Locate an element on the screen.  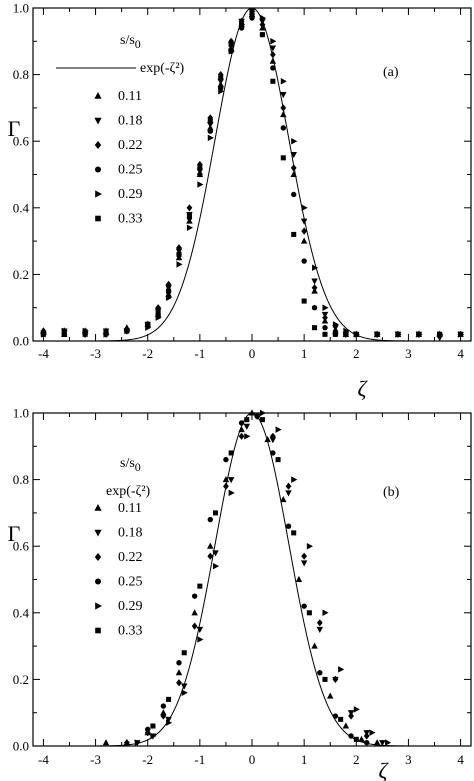
legend: s/s0 exp(-ζ²) 0.11 0.18 0.22 0.25 0.29 0.33 is located at coordinates (122, 547).